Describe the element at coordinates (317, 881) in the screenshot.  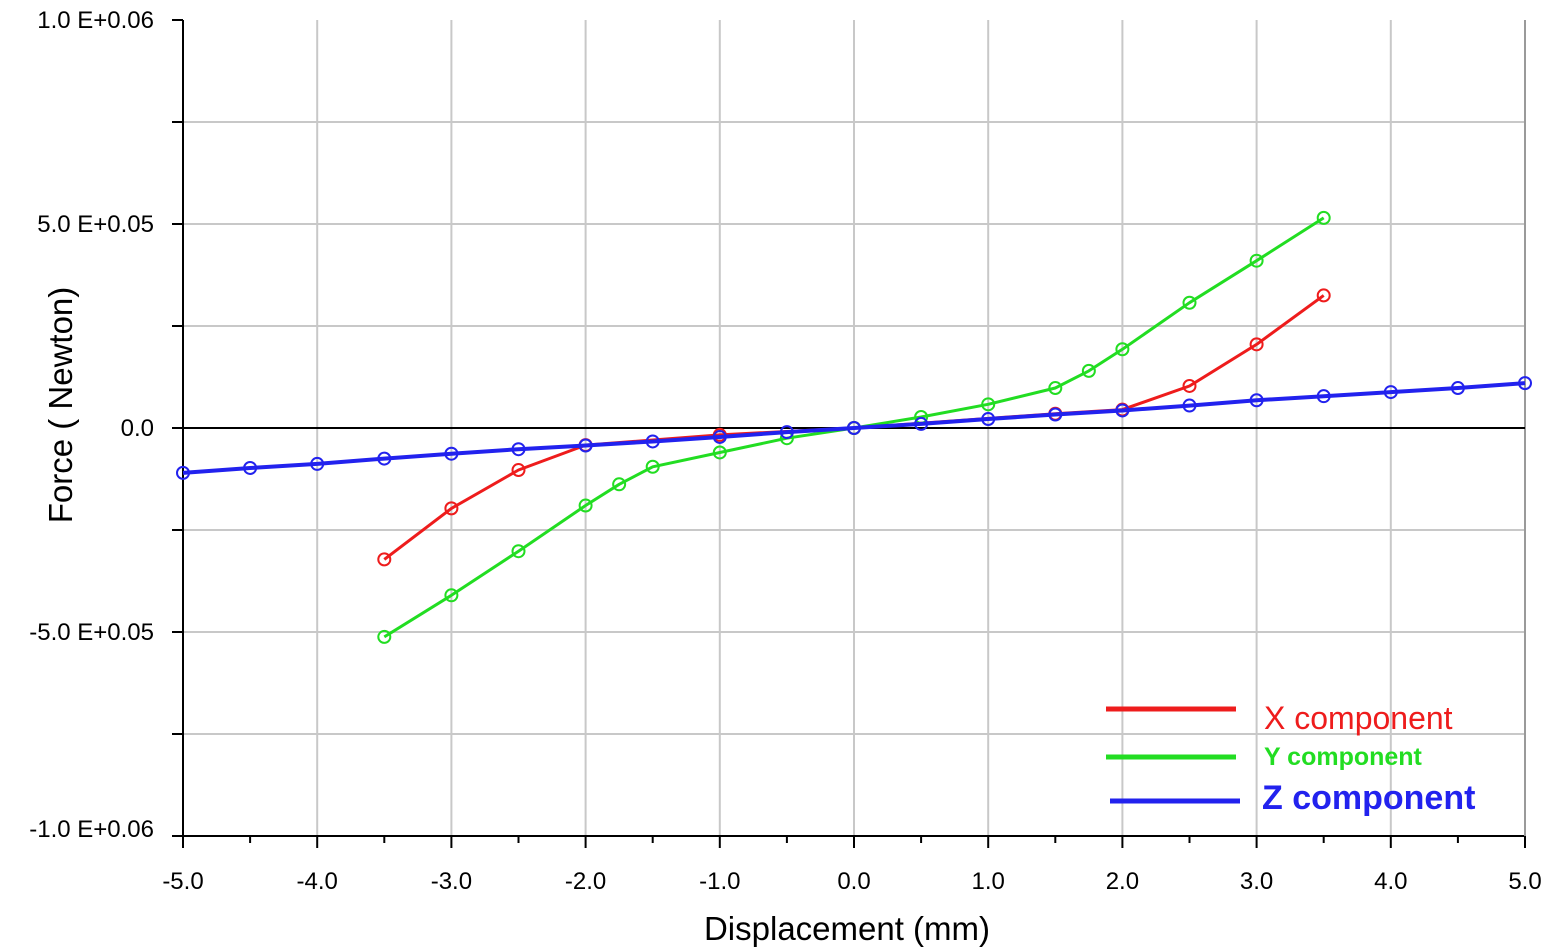
I see `x-tick-label: -4.0` at that location.